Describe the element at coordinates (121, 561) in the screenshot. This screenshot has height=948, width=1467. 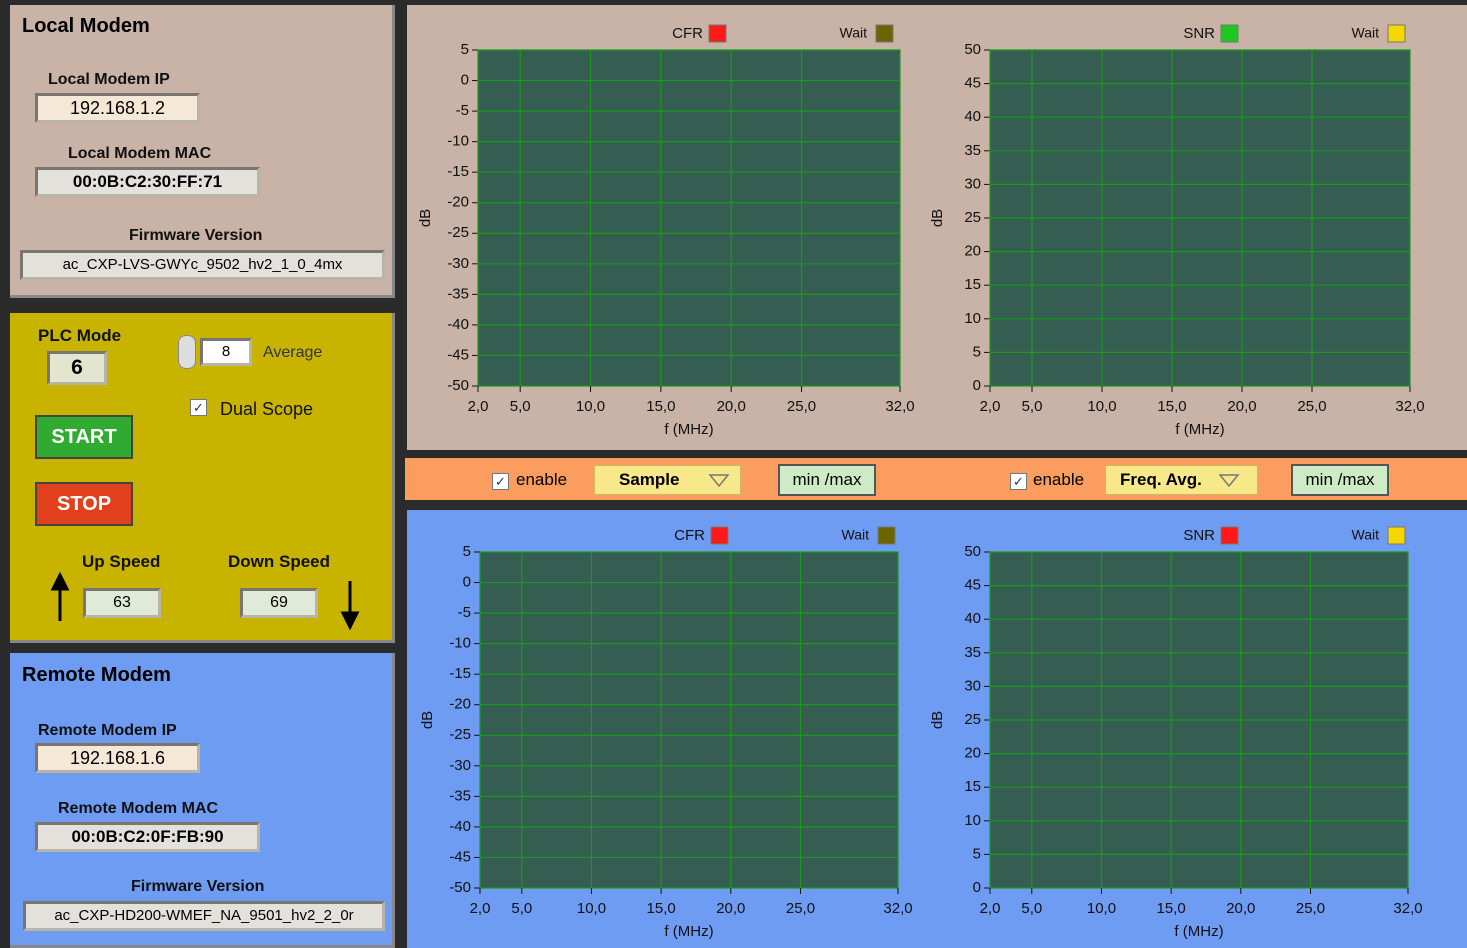
I see `label: Up Speed` at that location.